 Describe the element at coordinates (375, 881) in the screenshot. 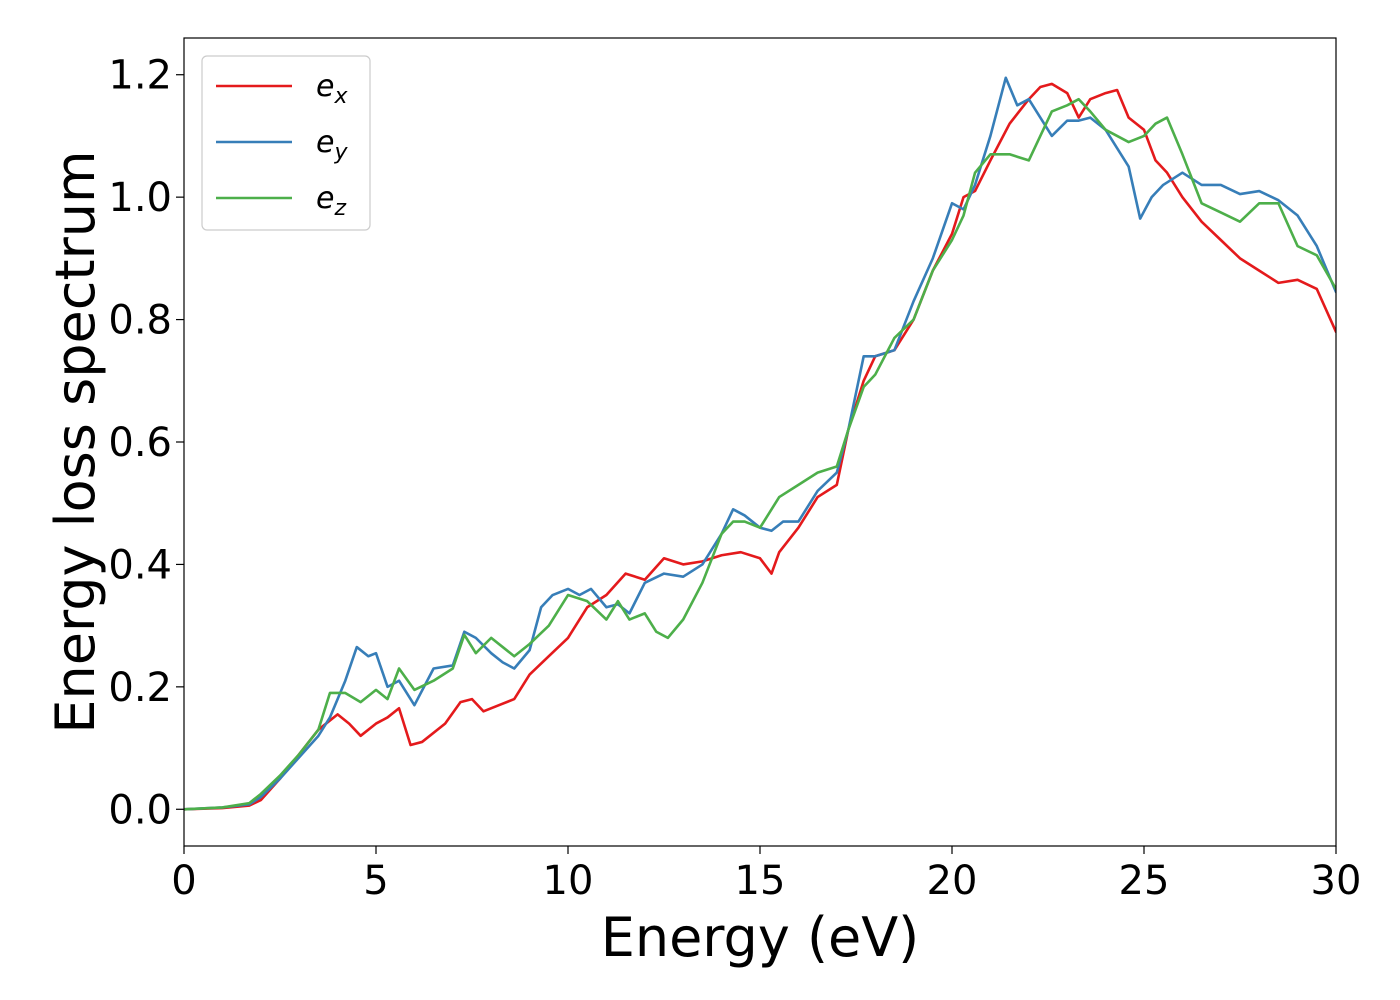

I see `x-tick-label: 5` at that location.